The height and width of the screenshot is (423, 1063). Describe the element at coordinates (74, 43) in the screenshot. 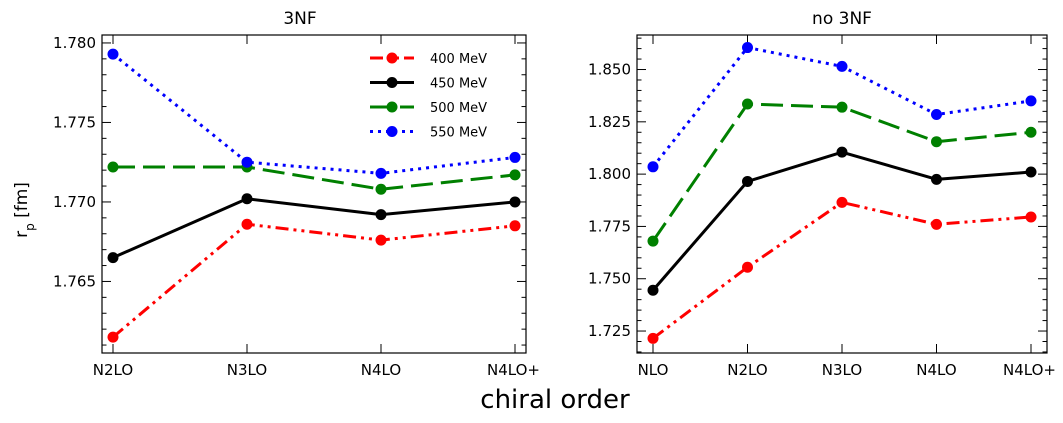

I see `y-tick-label: 1.780` at that location.